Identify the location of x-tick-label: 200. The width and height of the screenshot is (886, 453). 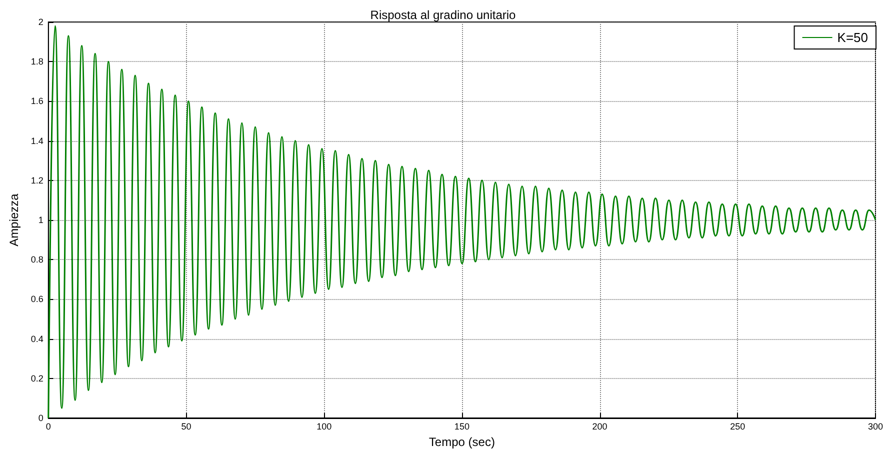
(600, 427).